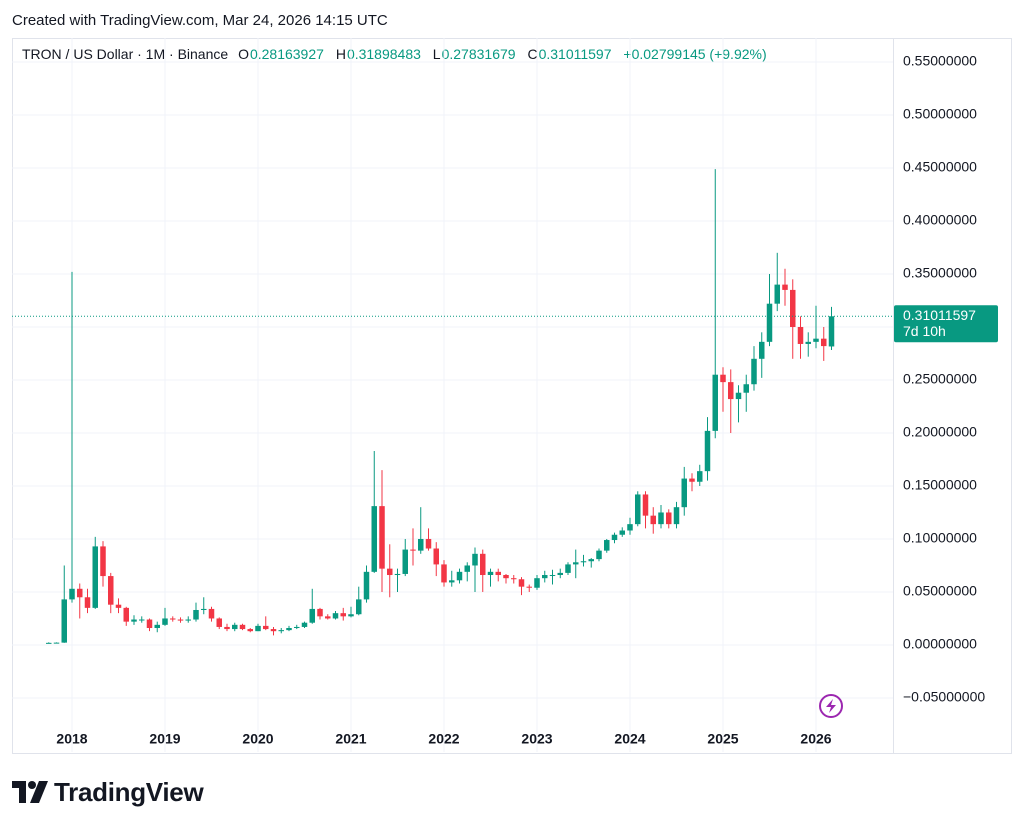 Image resolution: width=1024 pixels, height=828 pixels. Describe the element at coordinates (944, 697) in the screenshot. I see `y-tick-label: −0.05000000` at that location.